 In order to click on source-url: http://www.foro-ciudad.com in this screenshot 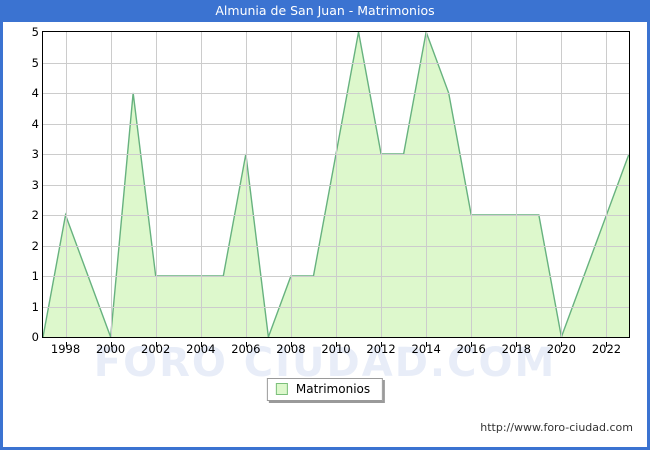, I will do `click(556, 427)`.